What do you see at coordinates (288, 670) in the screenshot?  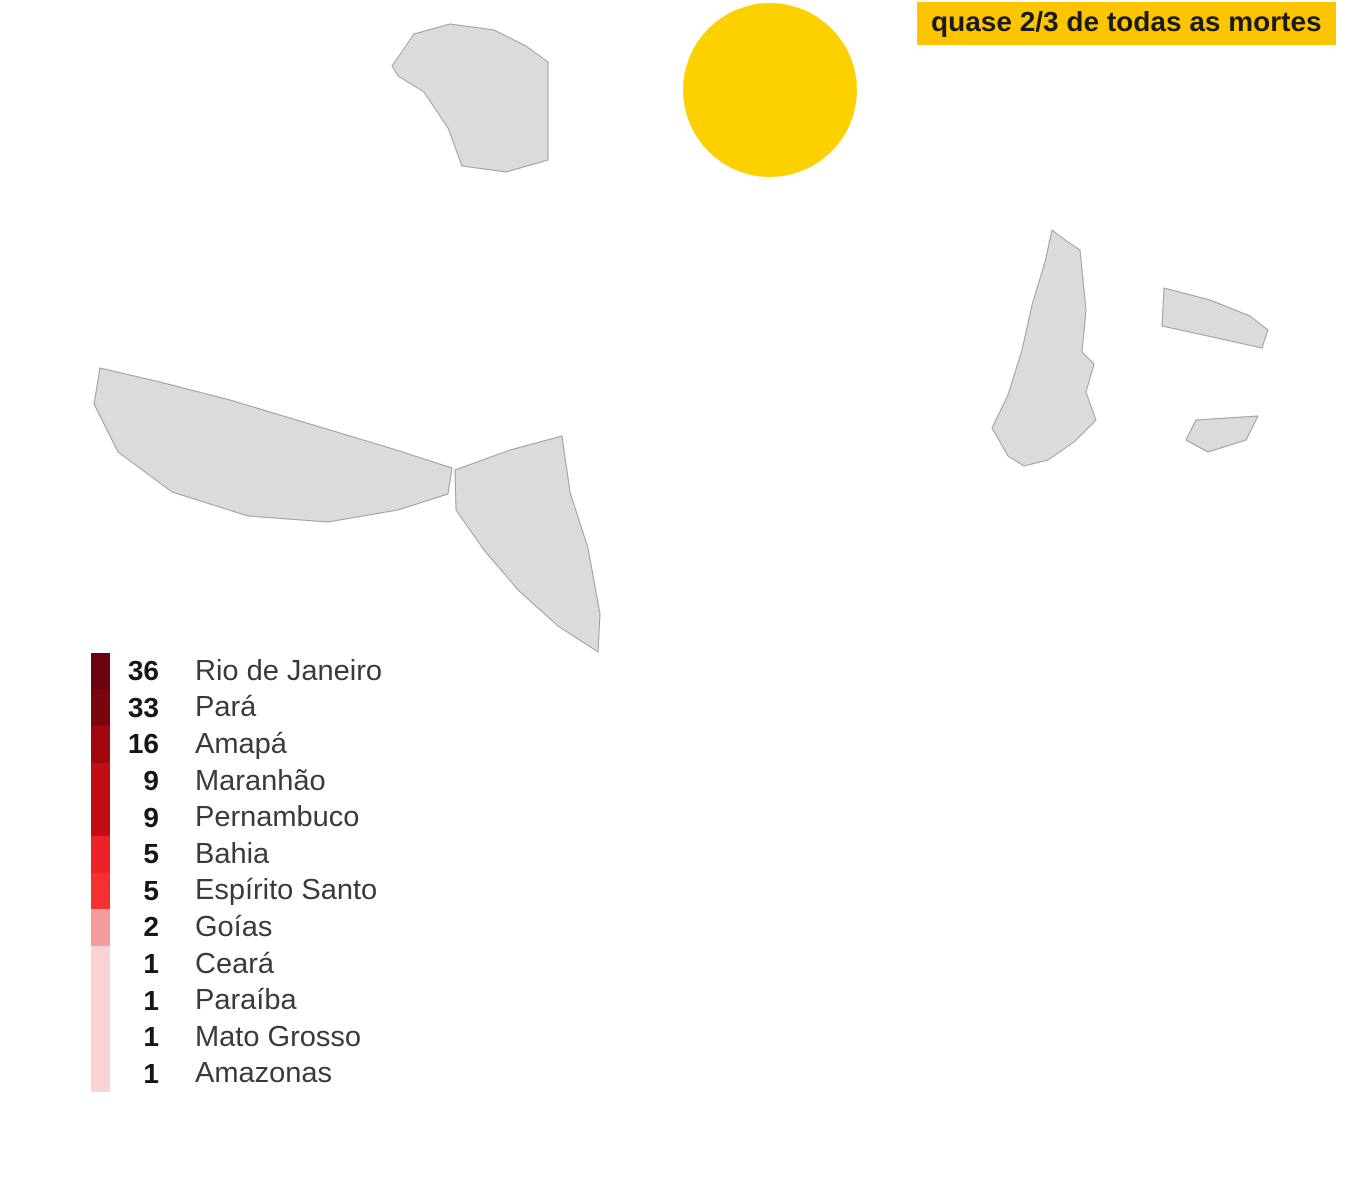 I see `legend-label: Rio de Janeiro` at bounding box center [288, 670].